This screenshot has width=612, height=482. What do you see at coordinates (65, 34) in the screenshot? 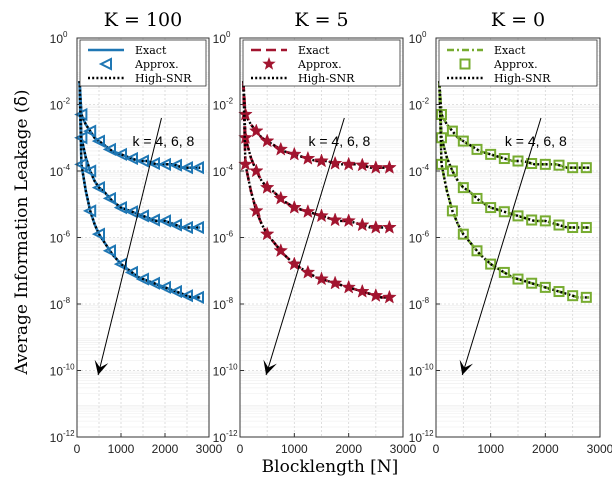
I see `y-tick-exponent: 0` at bounding box center [65, 34].